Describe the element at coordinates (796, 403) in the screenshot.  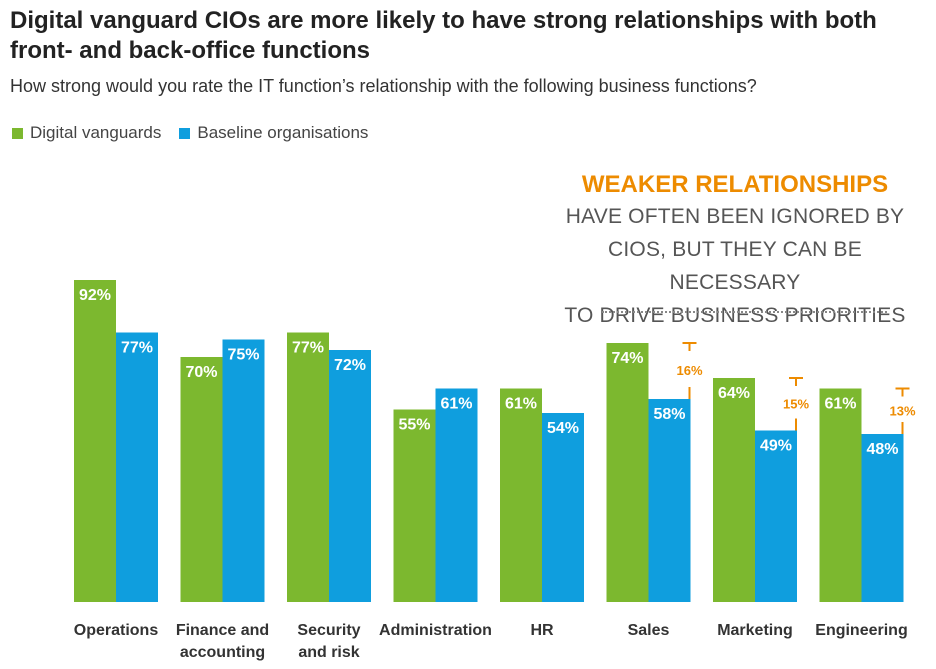
I see `gap-value-label: 15%` at that location.